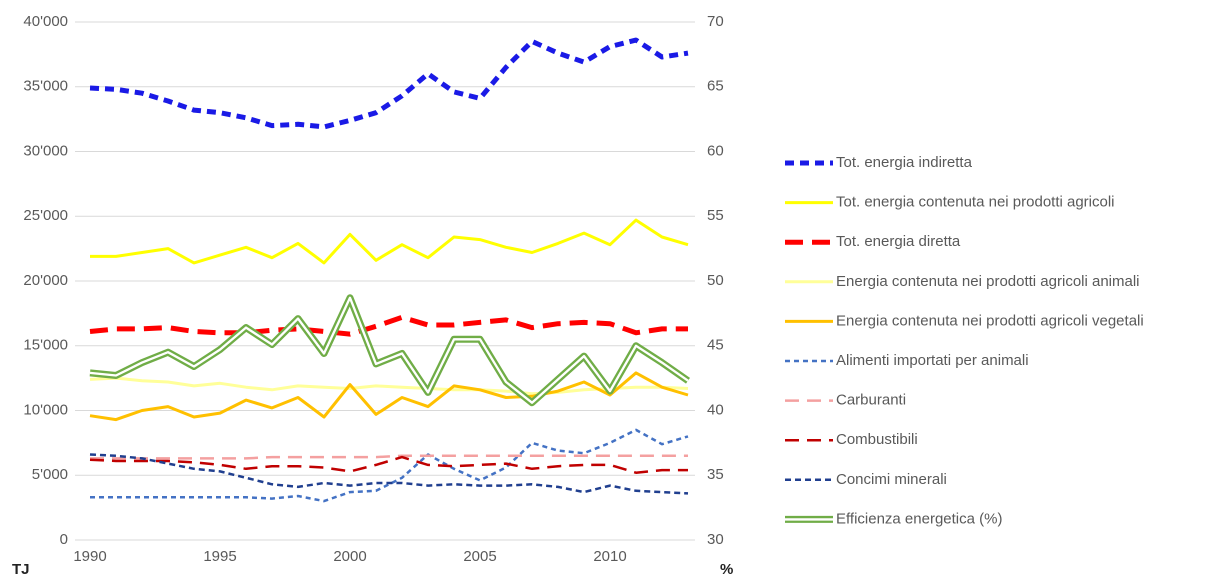 The height and width of the screenshot is (575, 1215). I want to click on y2-tick-label: 45, so click(715, 345).